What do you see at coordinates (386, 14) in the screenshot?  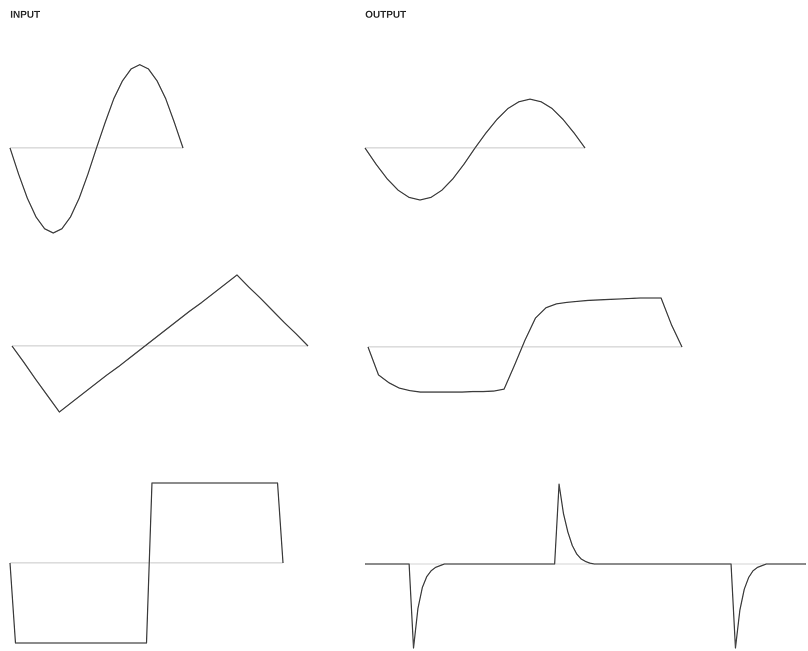 I see `chart-title: OUTPUT` at bounding box center [386, 14].